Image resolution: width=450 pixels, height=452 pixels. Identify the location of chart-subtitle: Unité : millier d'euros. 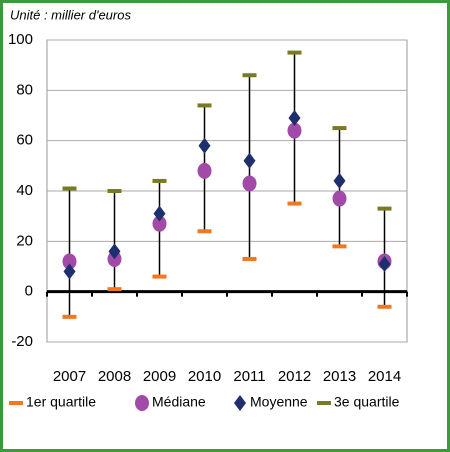
(70, 14).